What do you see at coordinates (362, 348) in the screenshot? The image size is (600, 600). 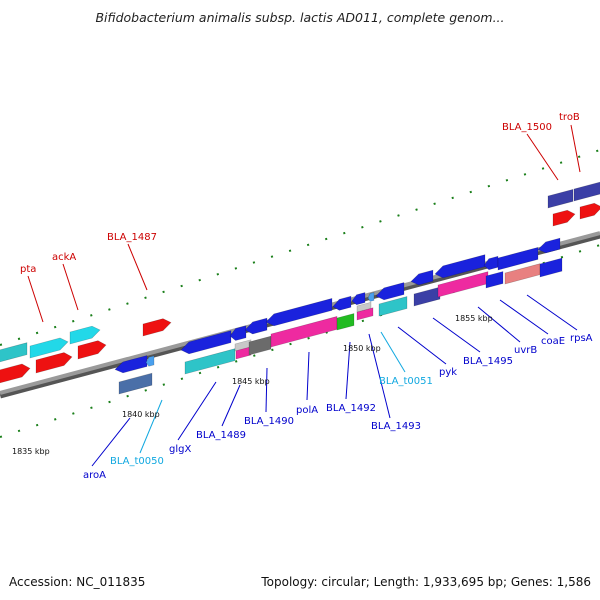 I see `tick-label-1850: 1850 kbp` at bounding box center [362, 348].